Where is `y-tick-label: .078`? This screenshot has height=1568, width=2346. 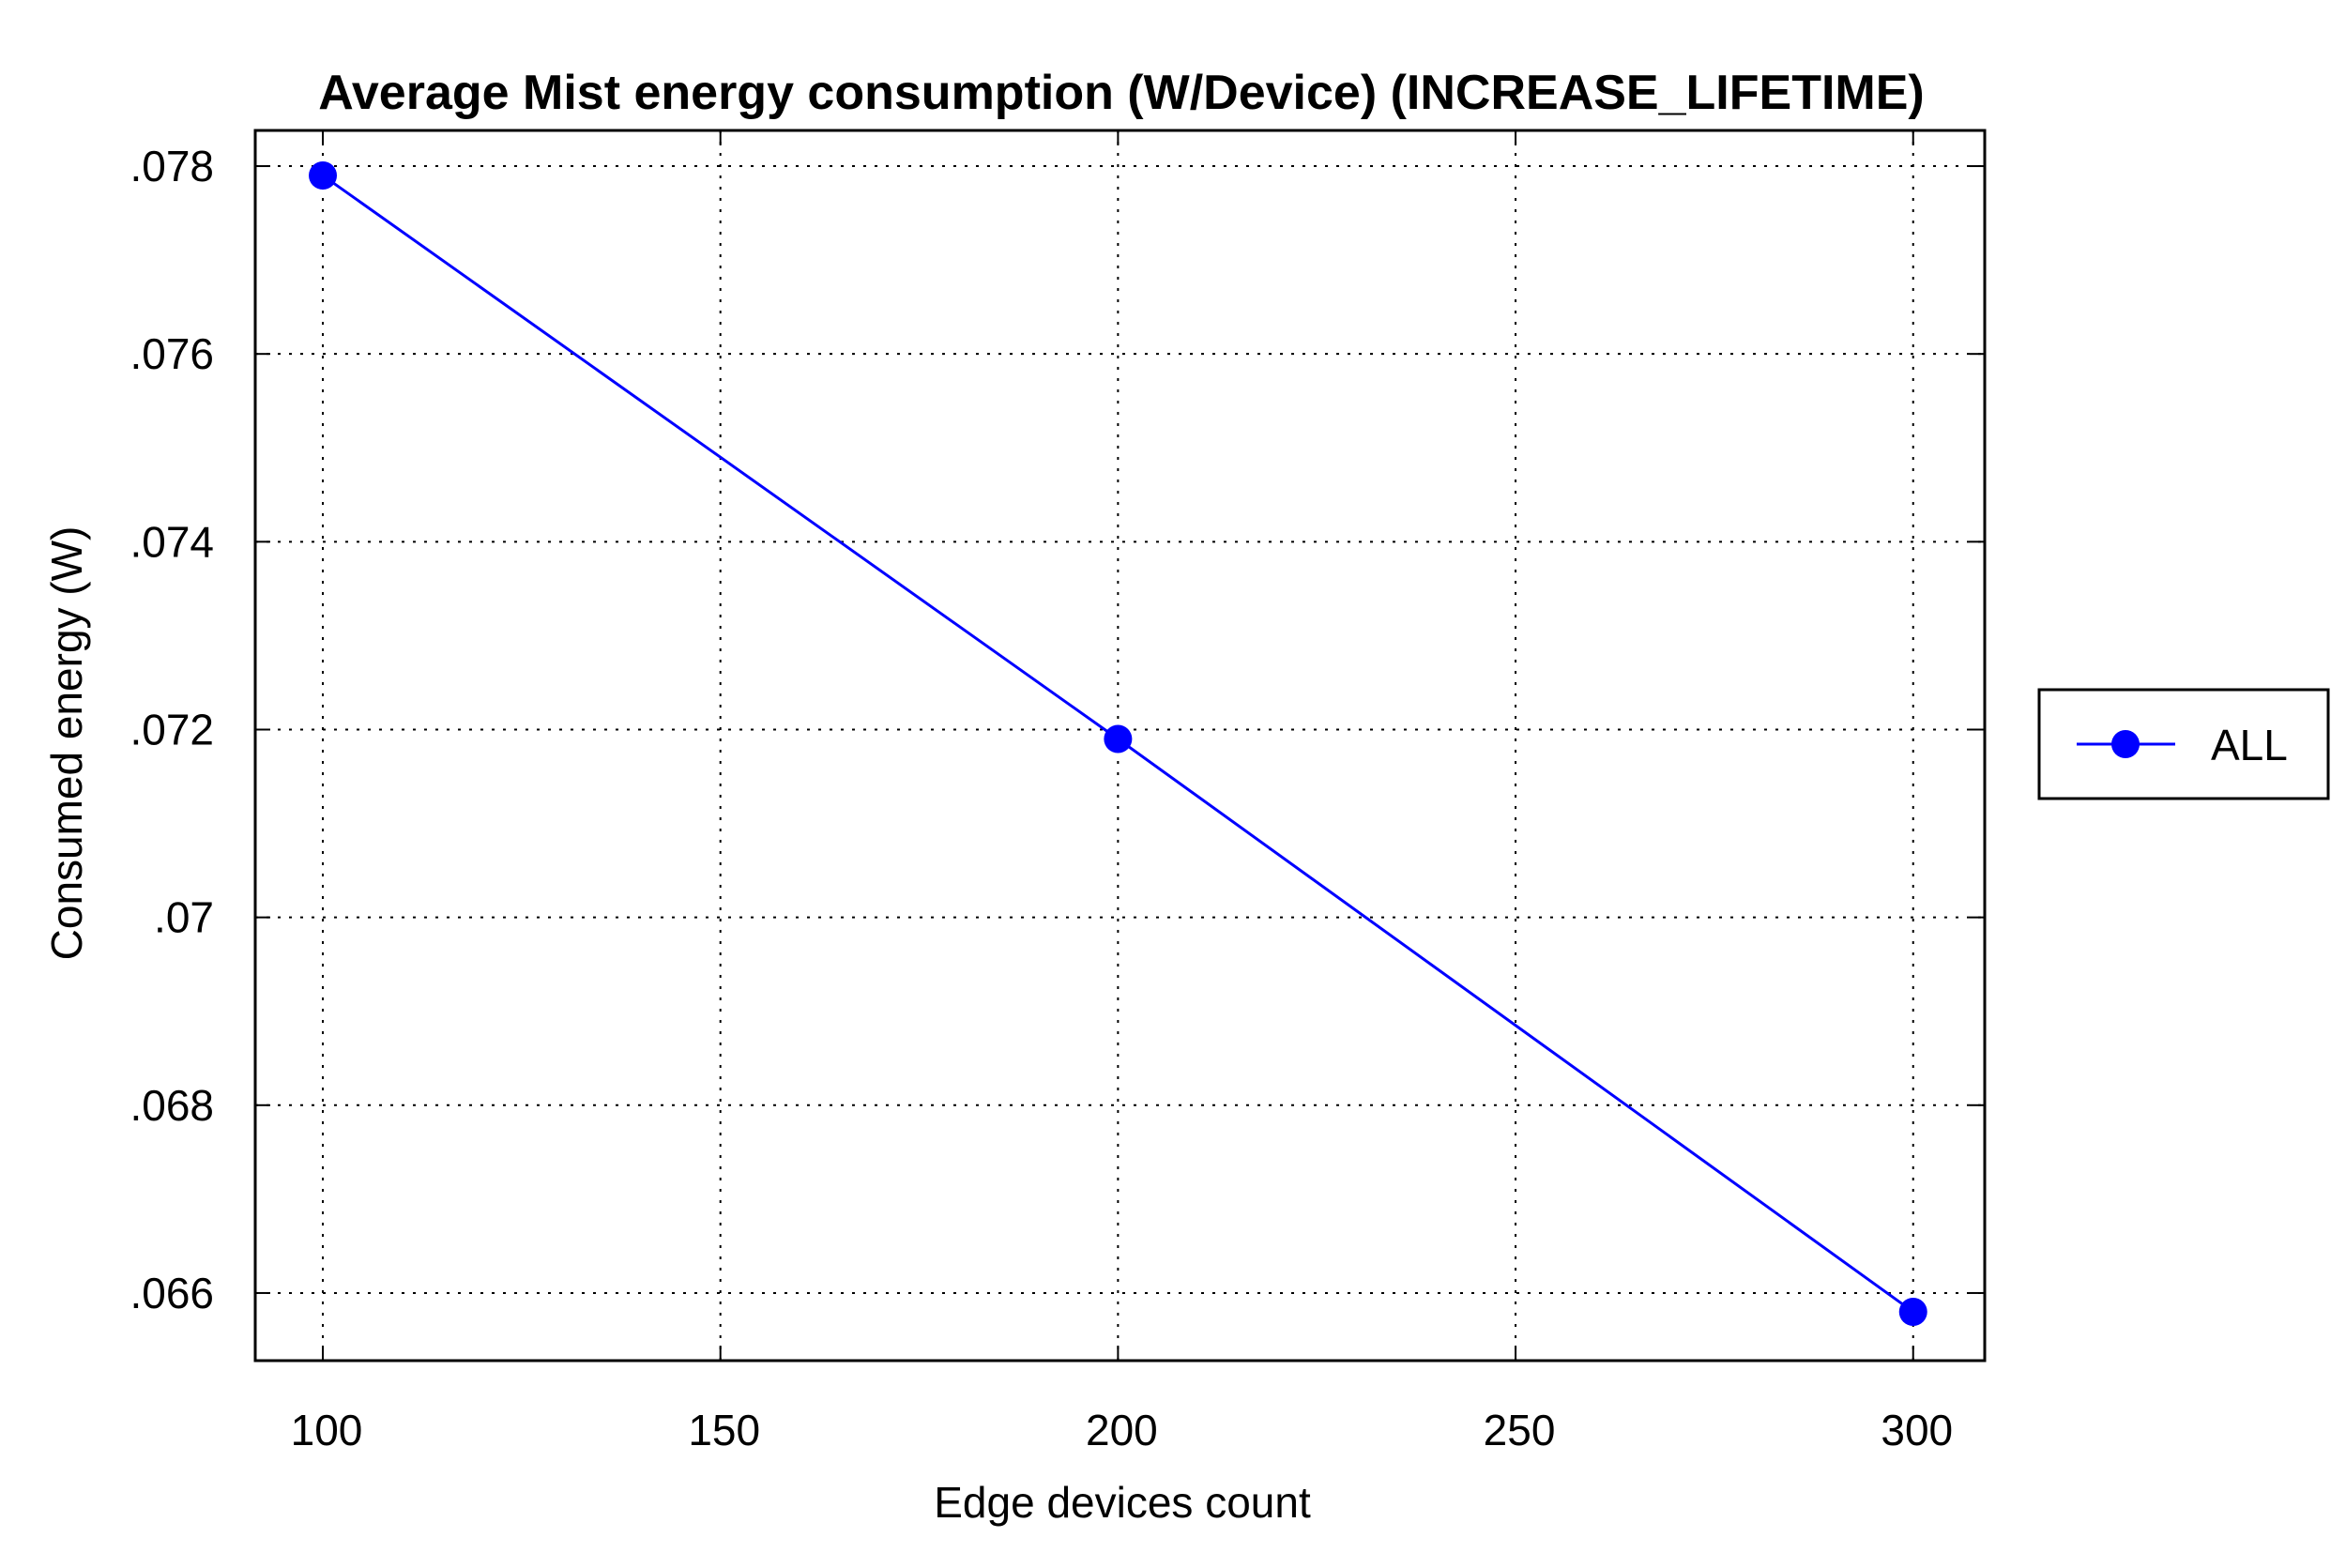 y-tick-label: .078 is located at coordinates (172, 166).